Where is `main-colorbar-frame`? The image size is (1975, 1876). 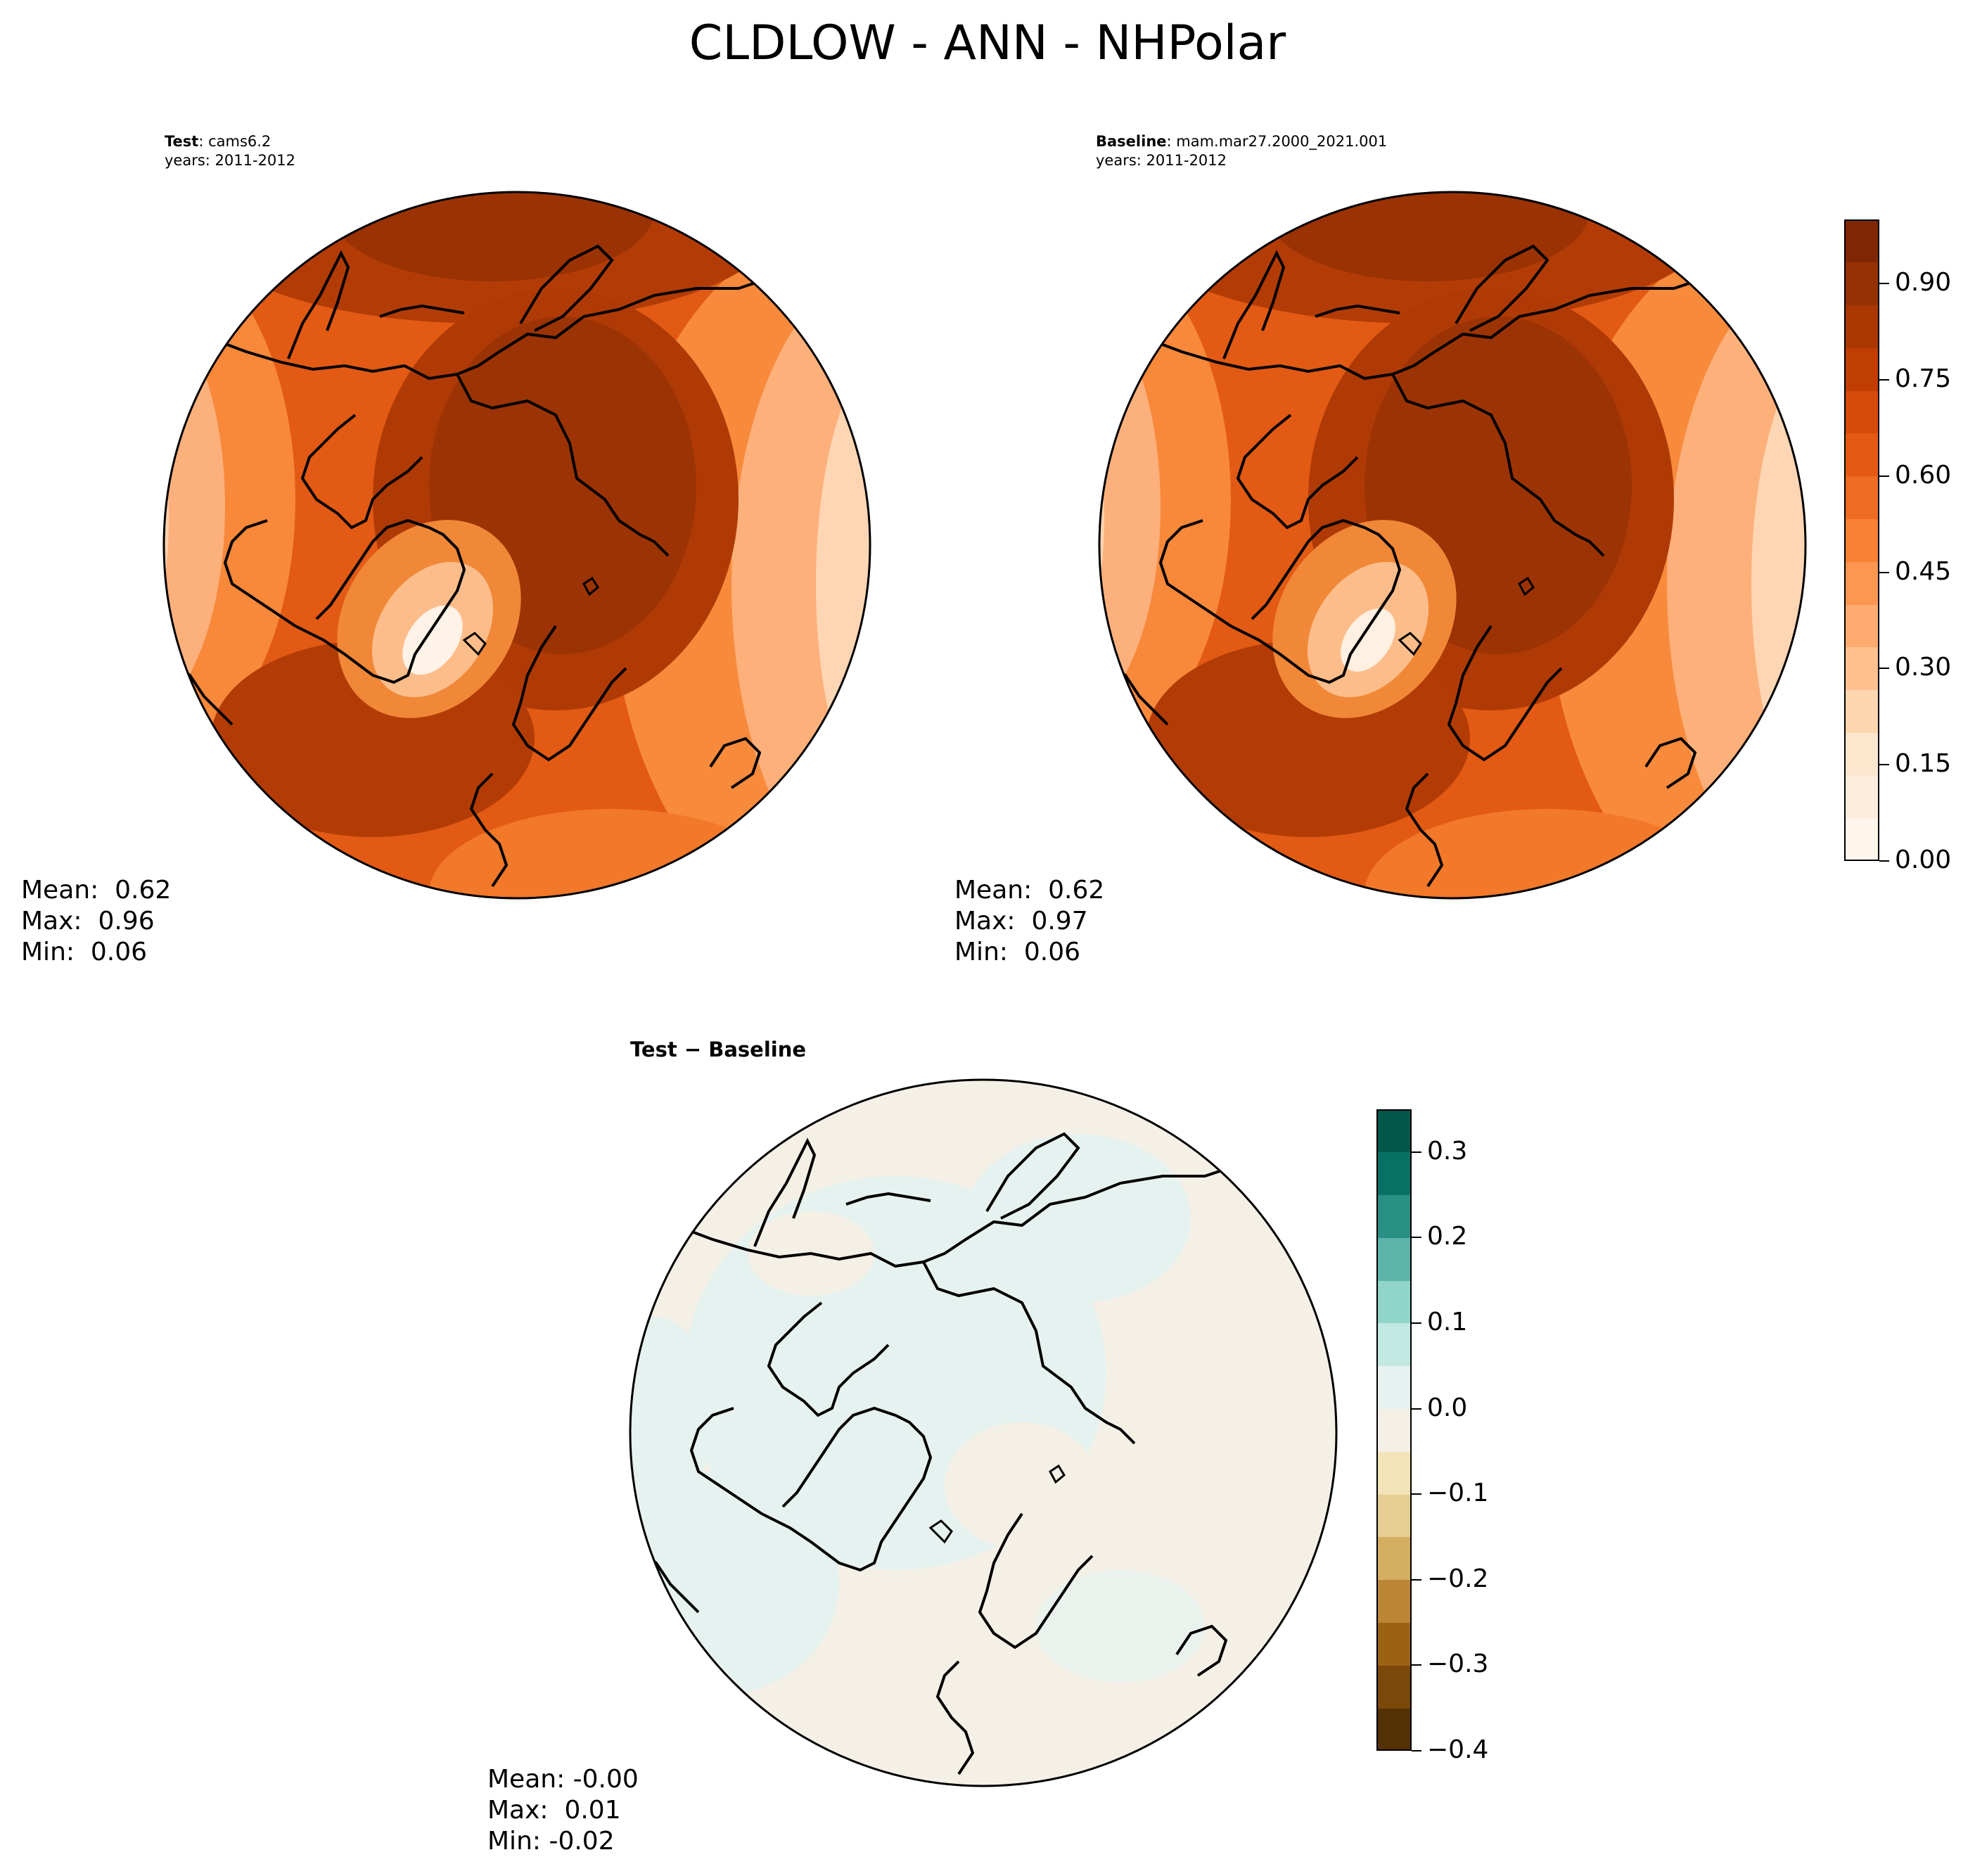 main-colorbar-frame is located at coordinates (1861, 540).